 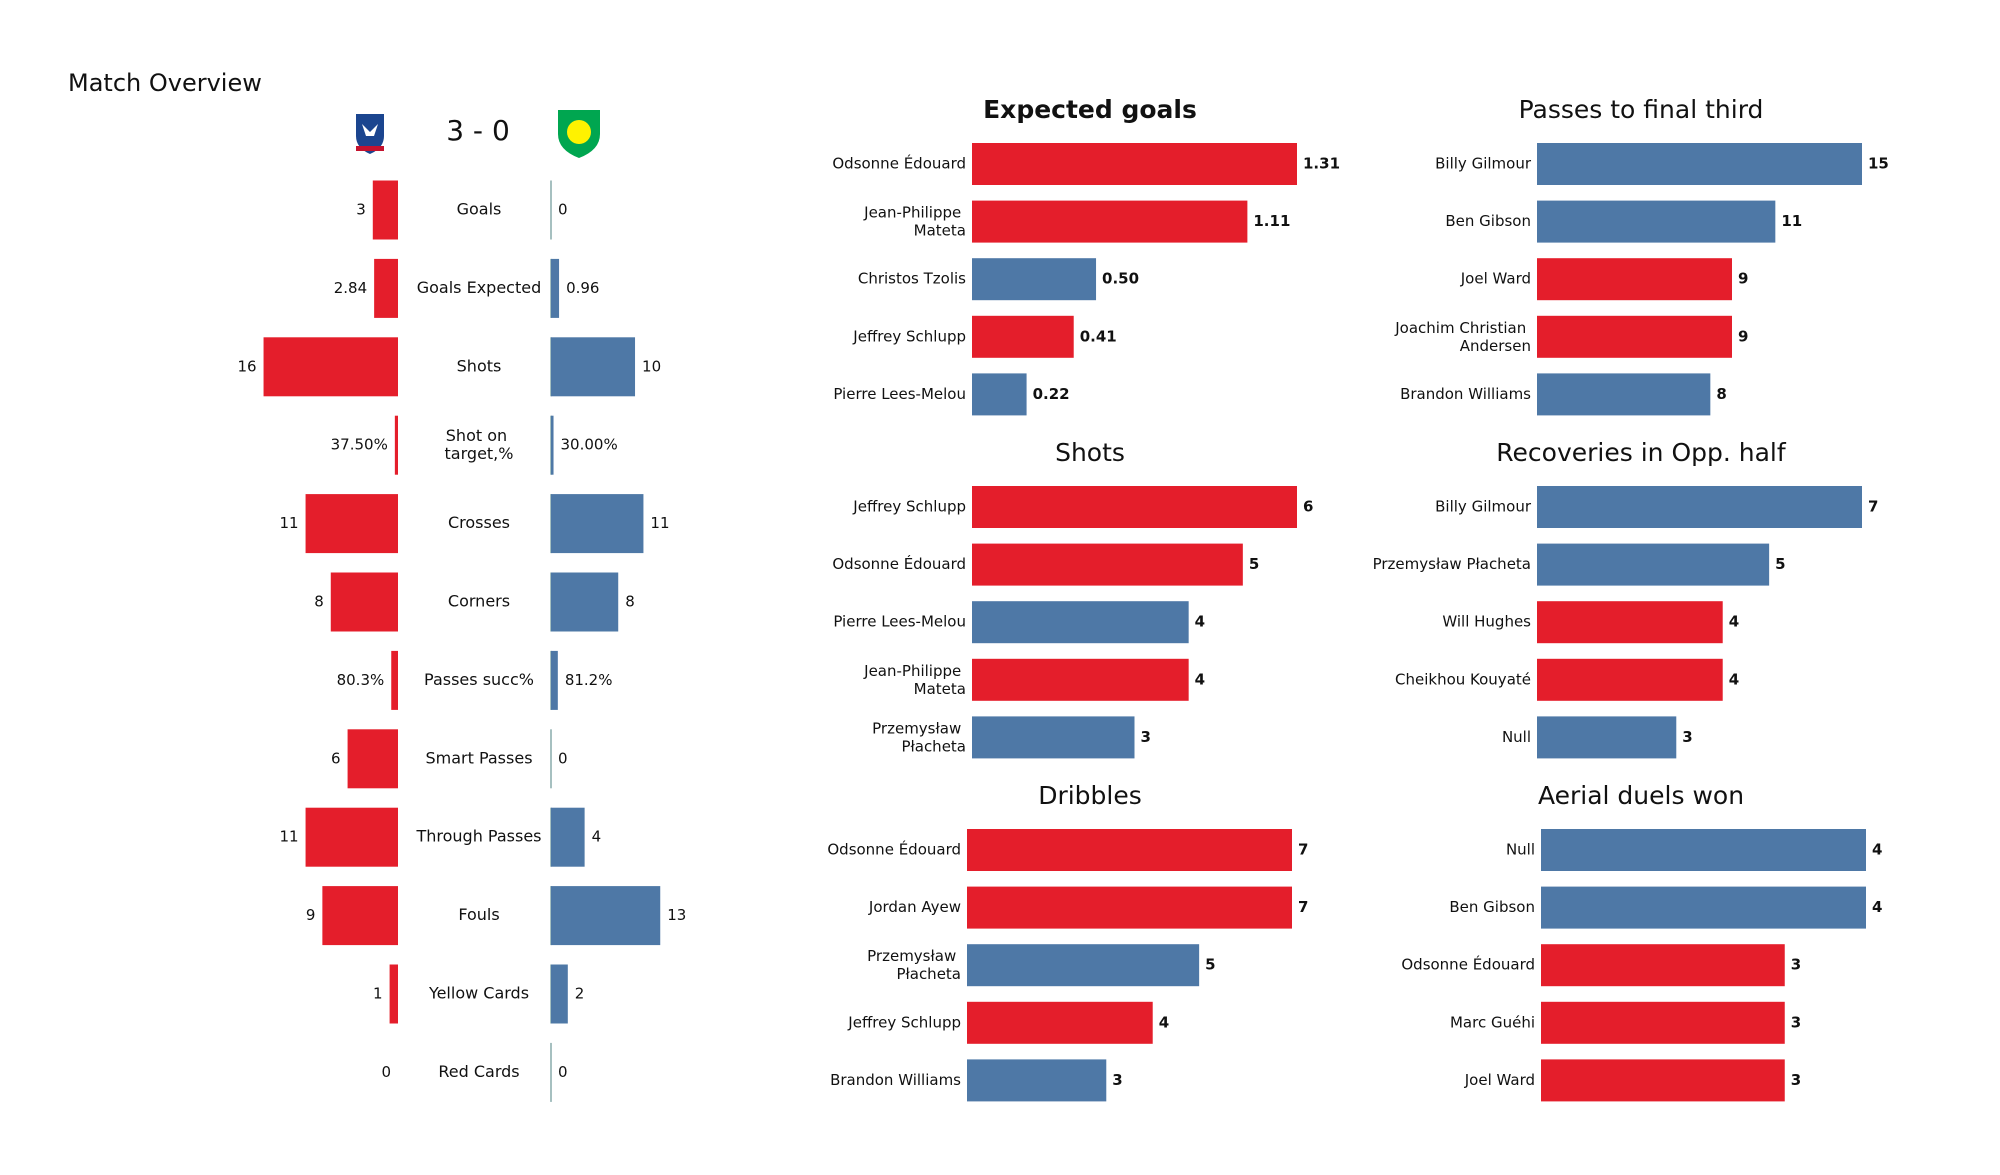 I want to click on panel-title: Shots, so click(x=1090, y=452).